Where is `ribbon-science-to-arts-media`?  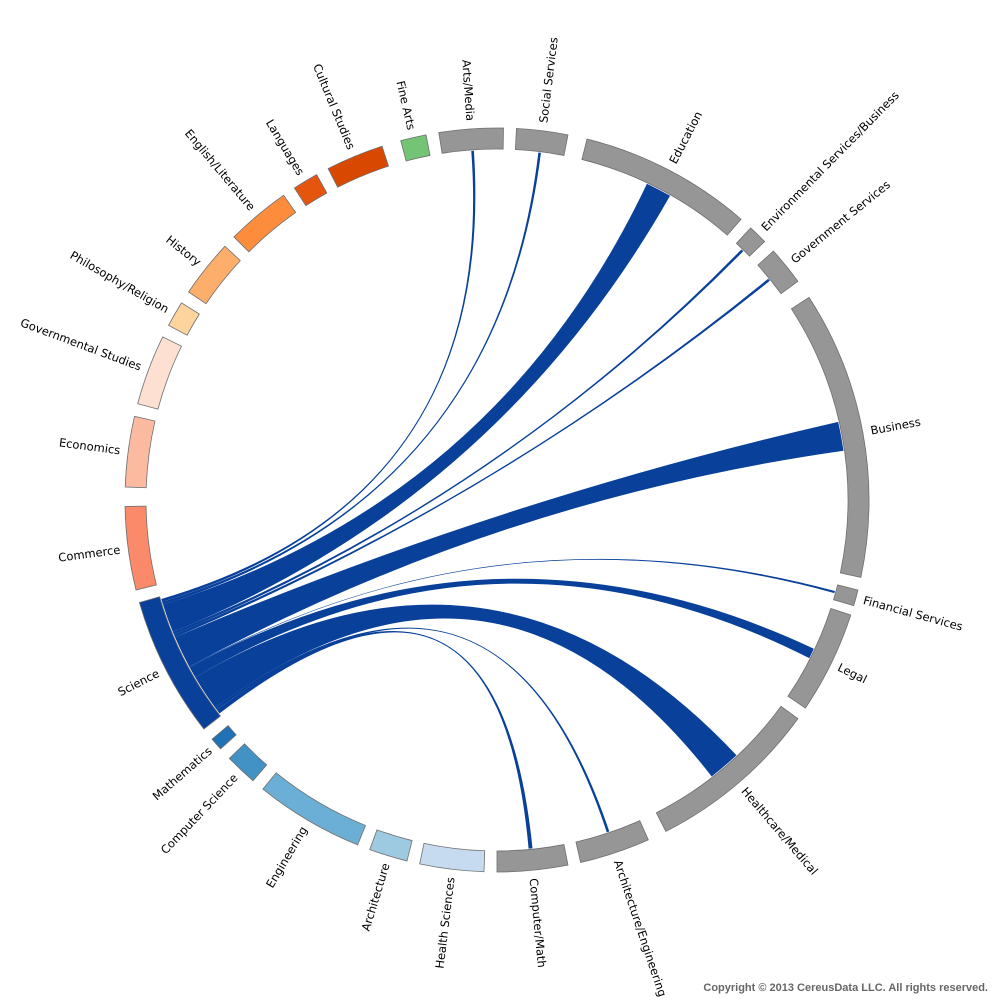 ribbon-science-to-arts-media is located at coordinates (318, 376).